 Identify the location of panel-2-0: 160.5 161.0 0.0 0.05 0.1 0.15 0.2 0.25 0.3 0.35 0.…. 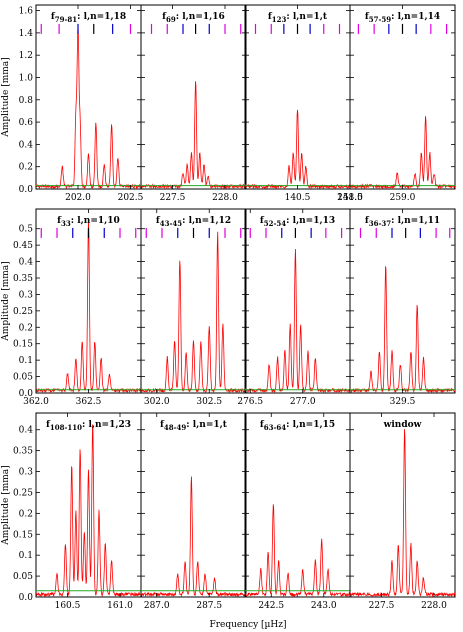
(77, 511).